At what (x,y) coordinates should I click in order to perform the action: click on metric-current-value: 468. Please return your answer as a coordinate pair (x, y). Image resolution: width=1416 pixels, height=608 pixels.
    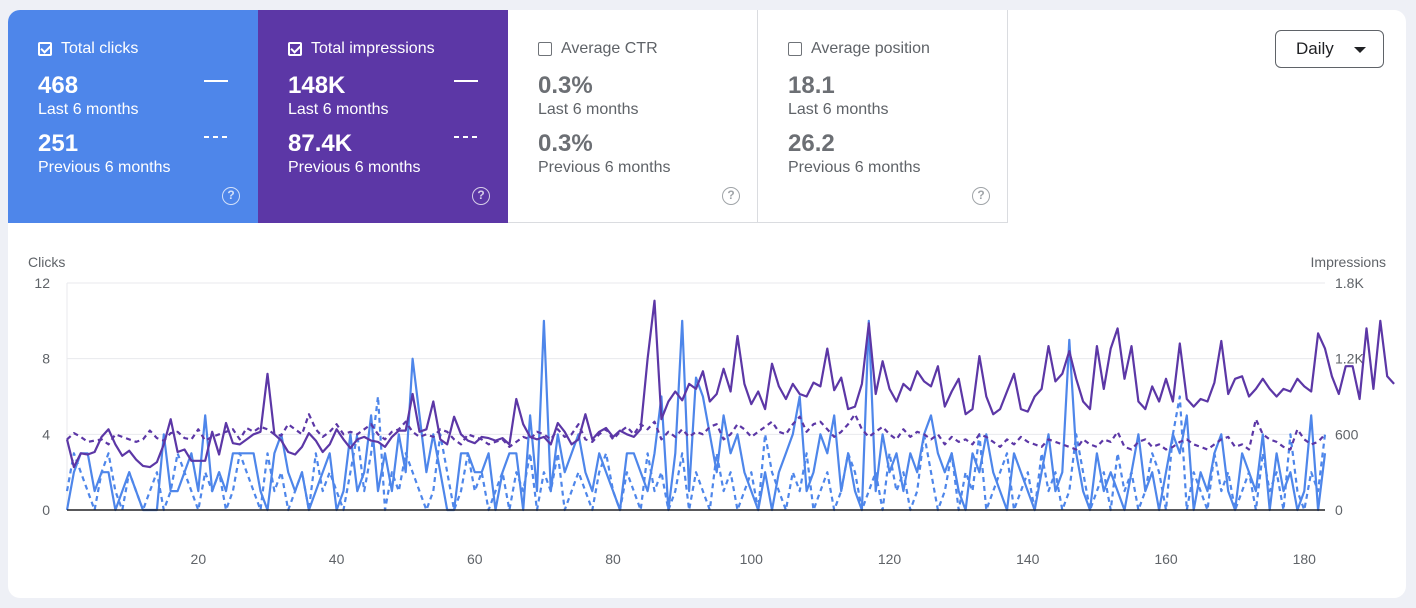
    Looking at the image, I should click on (58, 85).